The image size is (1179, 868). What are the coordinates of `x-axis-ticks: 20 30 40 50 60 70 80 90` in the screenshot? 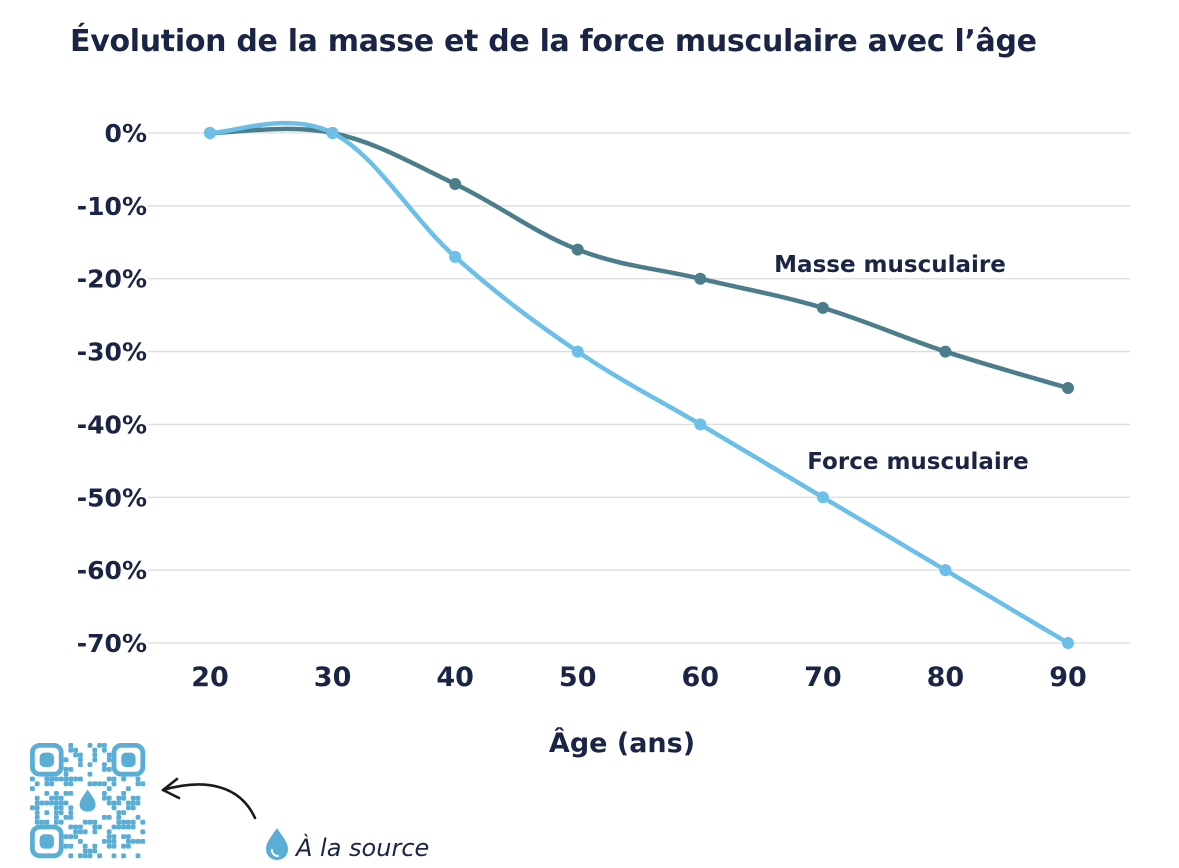 It's located at (639, 677).